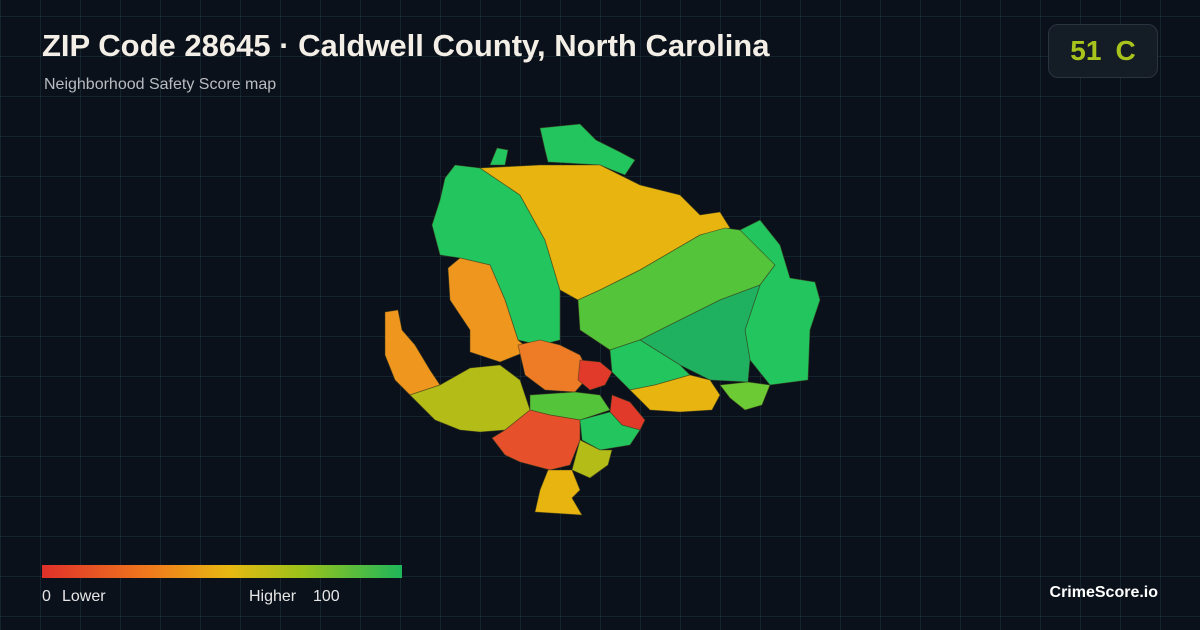 This screenshot has height=630, width=1200. What do you see at coordinates (46, 596) in the screenshot?
I see `legend-min: 0` at bounding box center [46, 596].